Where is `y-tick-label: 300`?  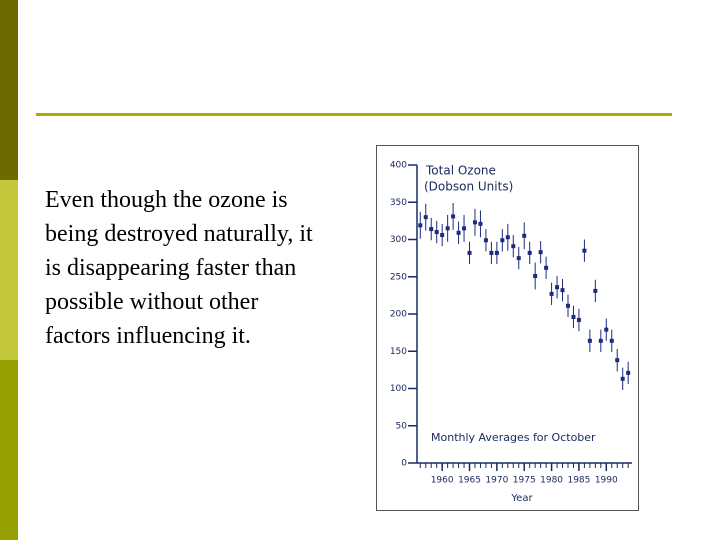 y-tick-label: 300 is located at coordinates (398, 240).